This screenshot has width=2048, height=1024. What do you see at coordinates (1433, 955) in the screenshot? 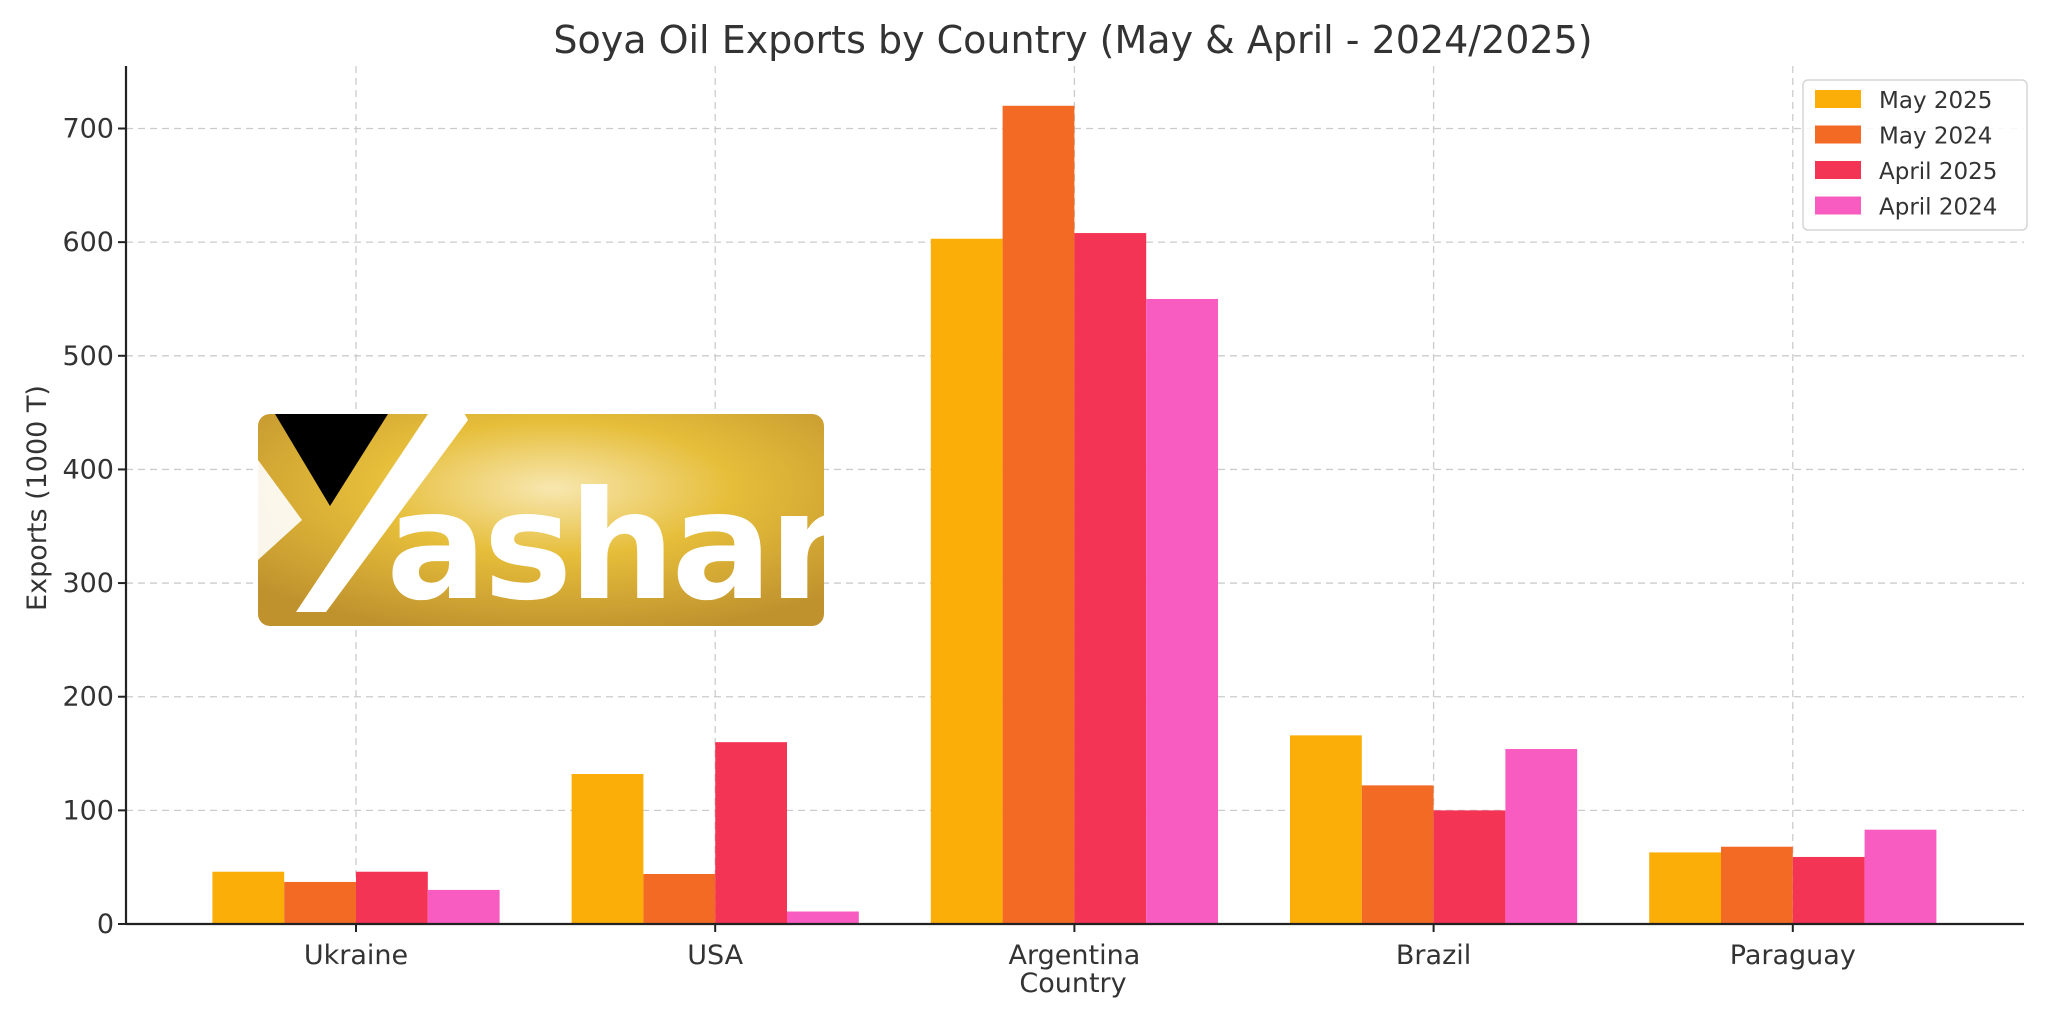
I see `x-tick-label: Brazil` at bounding box center [1433, 955].